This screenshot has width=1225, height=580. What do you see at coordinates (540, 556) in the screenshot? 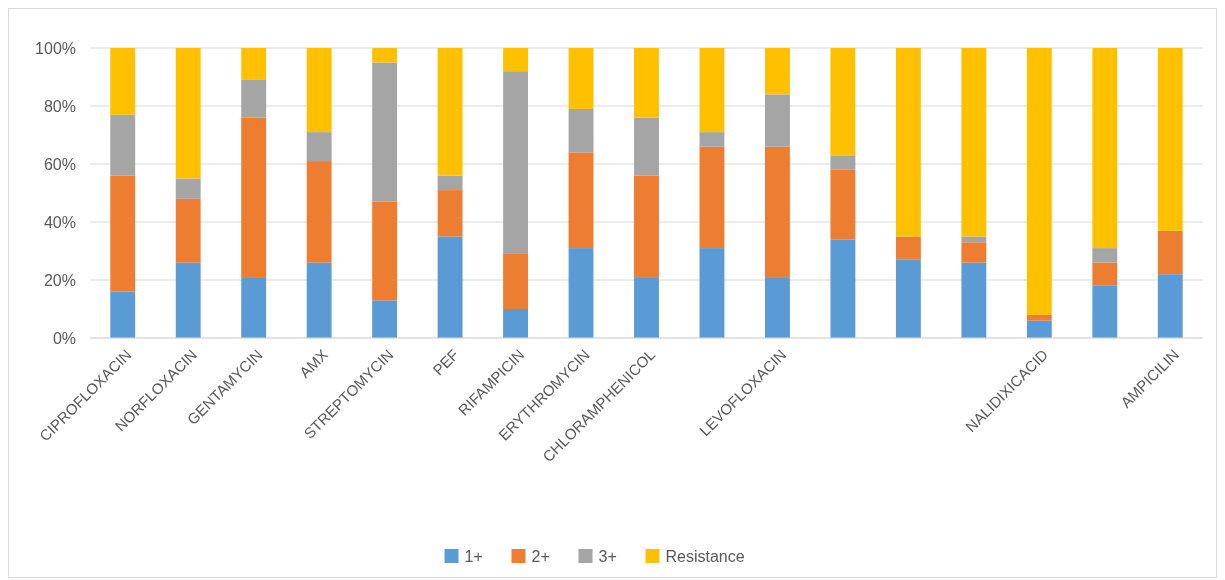
I see `legend-label: 2+` at bounding box center [540, 556].